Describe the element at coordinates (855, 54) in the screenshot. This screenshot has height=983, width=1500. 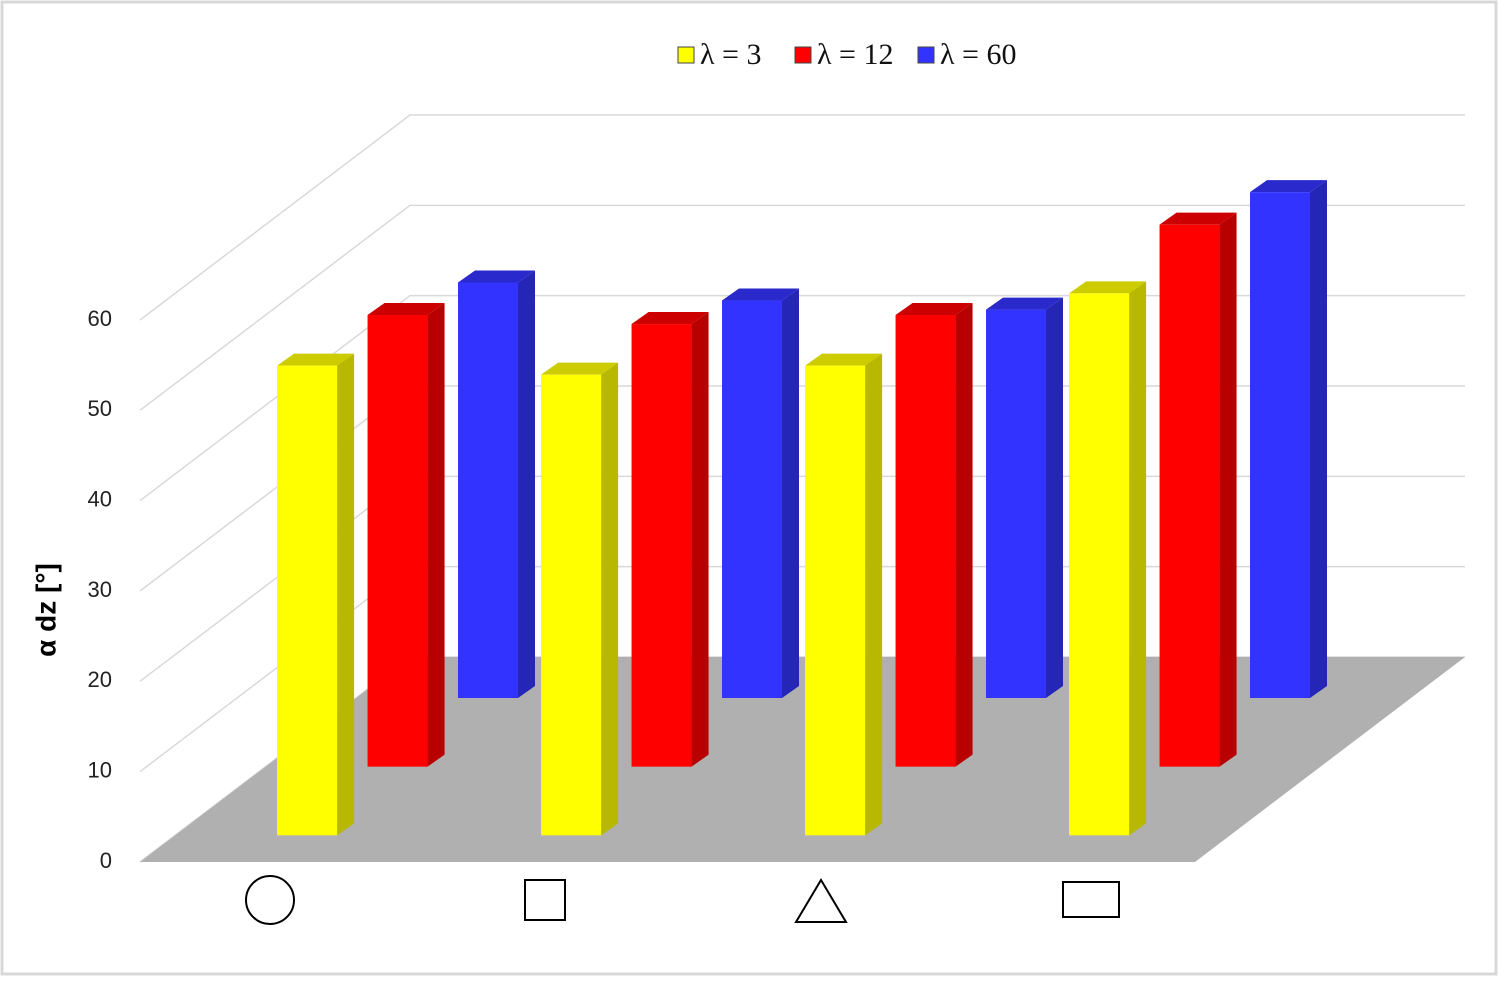
I see `legend-label: λ = 12` at that location.